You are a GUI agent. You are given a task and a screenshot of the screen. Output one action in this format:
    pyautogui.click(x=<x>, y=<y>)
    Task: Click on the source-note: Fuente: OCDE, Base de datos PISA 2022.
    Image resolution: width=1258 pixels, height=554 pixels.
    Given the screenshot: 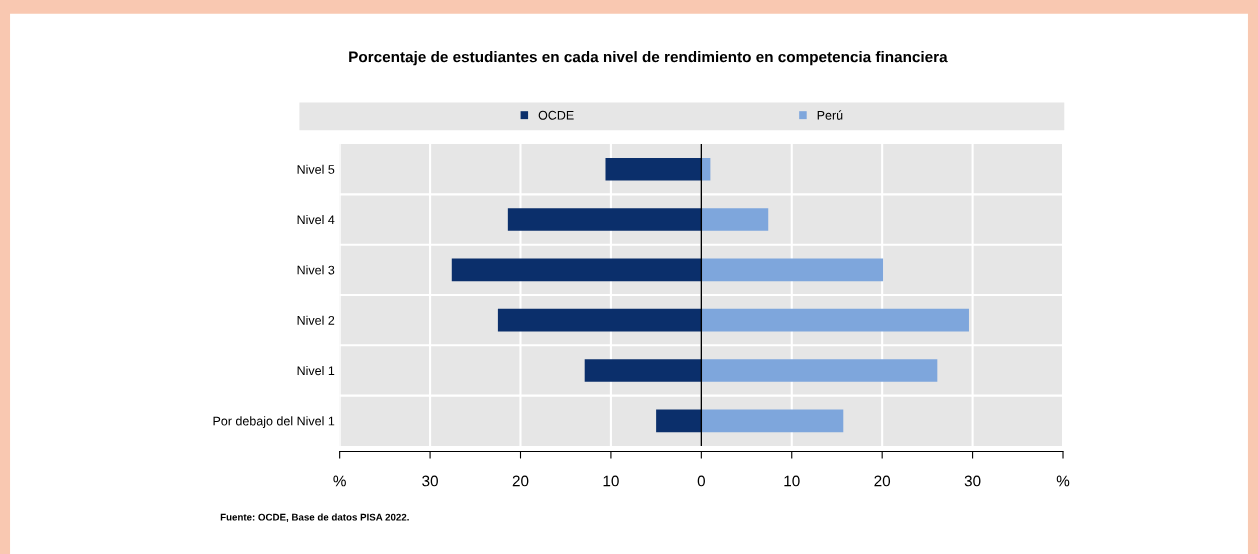 What is the action you would take?
    pyautogui.click(x=314, y=518)
    